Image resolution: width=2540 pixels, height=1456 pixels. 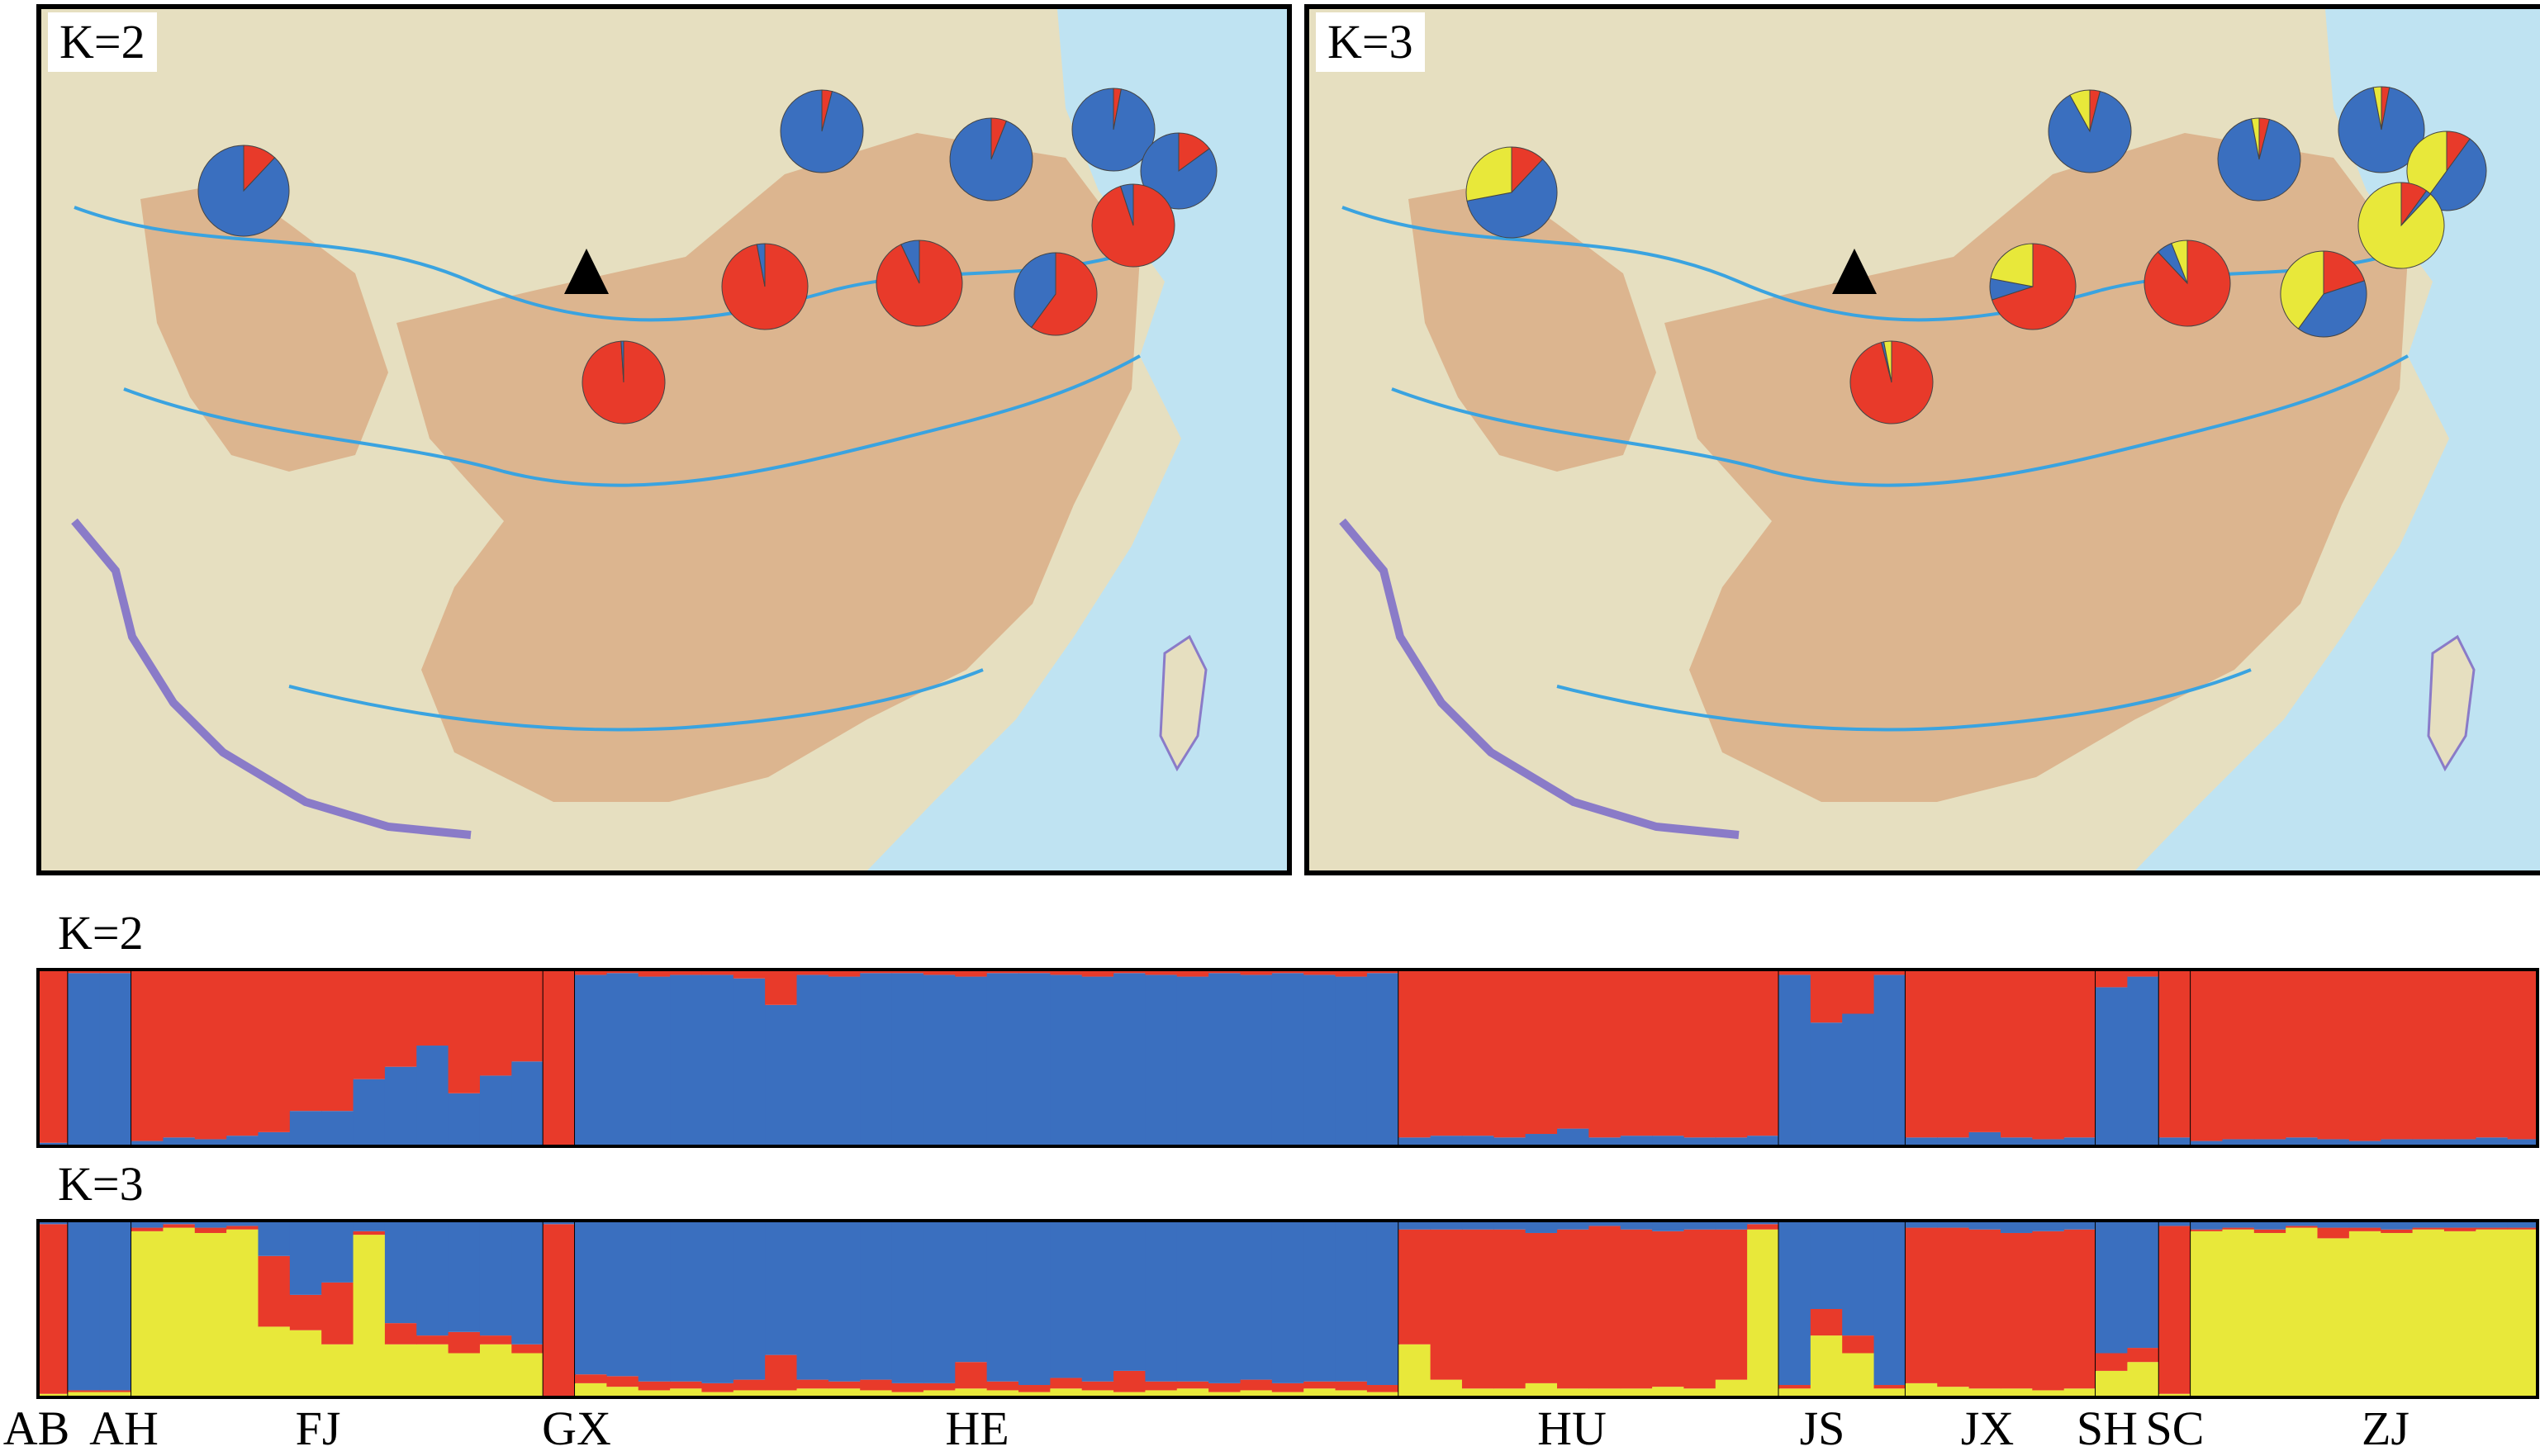 What do you see at coordinates (243, 1313) in the screenshot?
I see `k3-bar-FJ-3-yellow` at bounding box center [243, 1313].